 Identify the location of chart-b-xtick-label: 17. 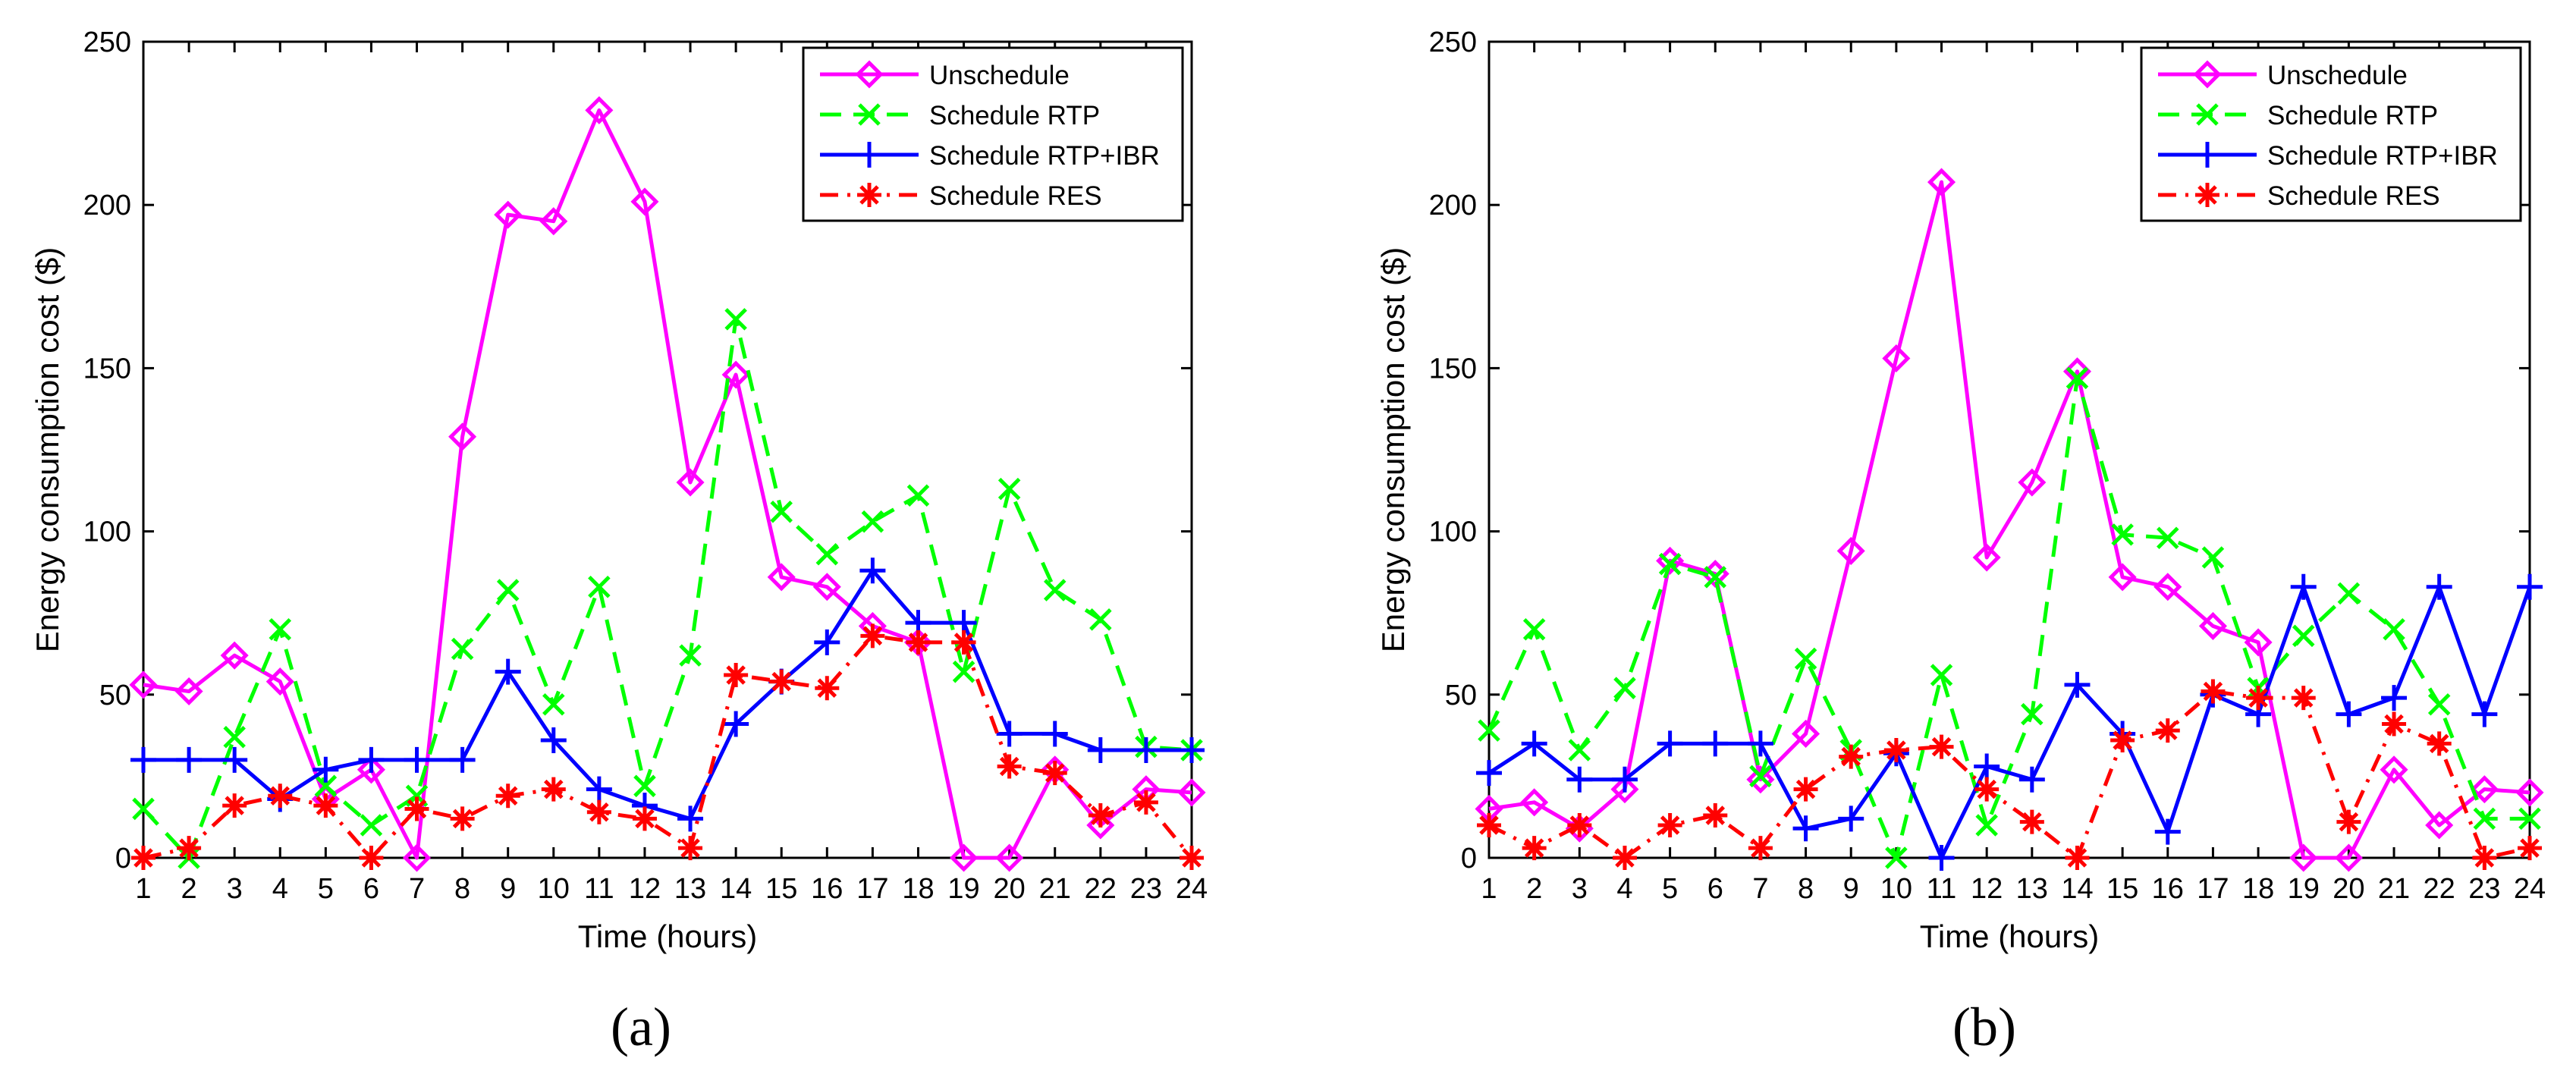
(2213, 889).